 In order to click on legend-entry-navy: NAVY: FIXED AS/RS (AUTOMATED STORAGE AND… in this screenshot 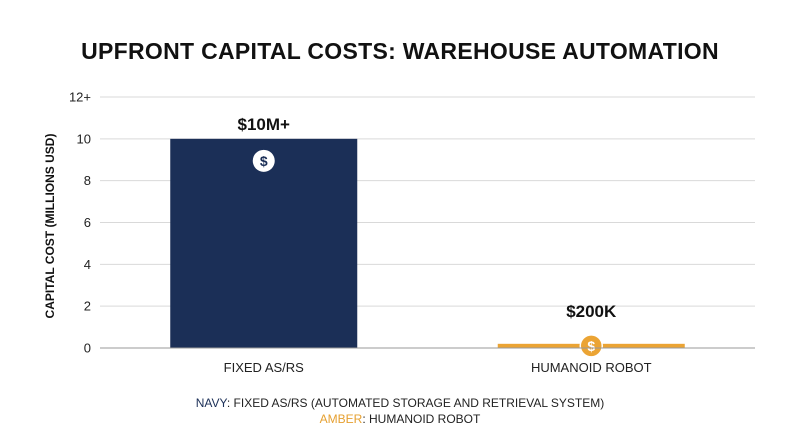, I will do `click(400, 403)`.